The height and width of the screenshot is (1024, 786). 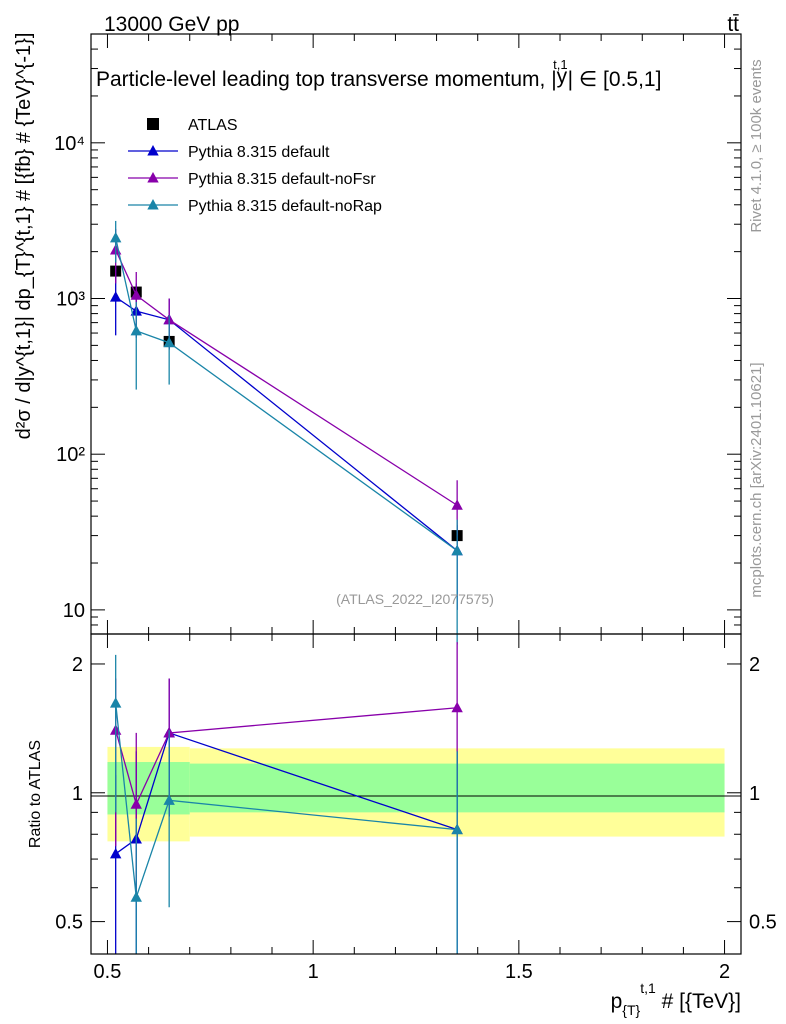 I want to click on ratio-ylabel: Ratio to ATLAS, so click(x=35, y=794).